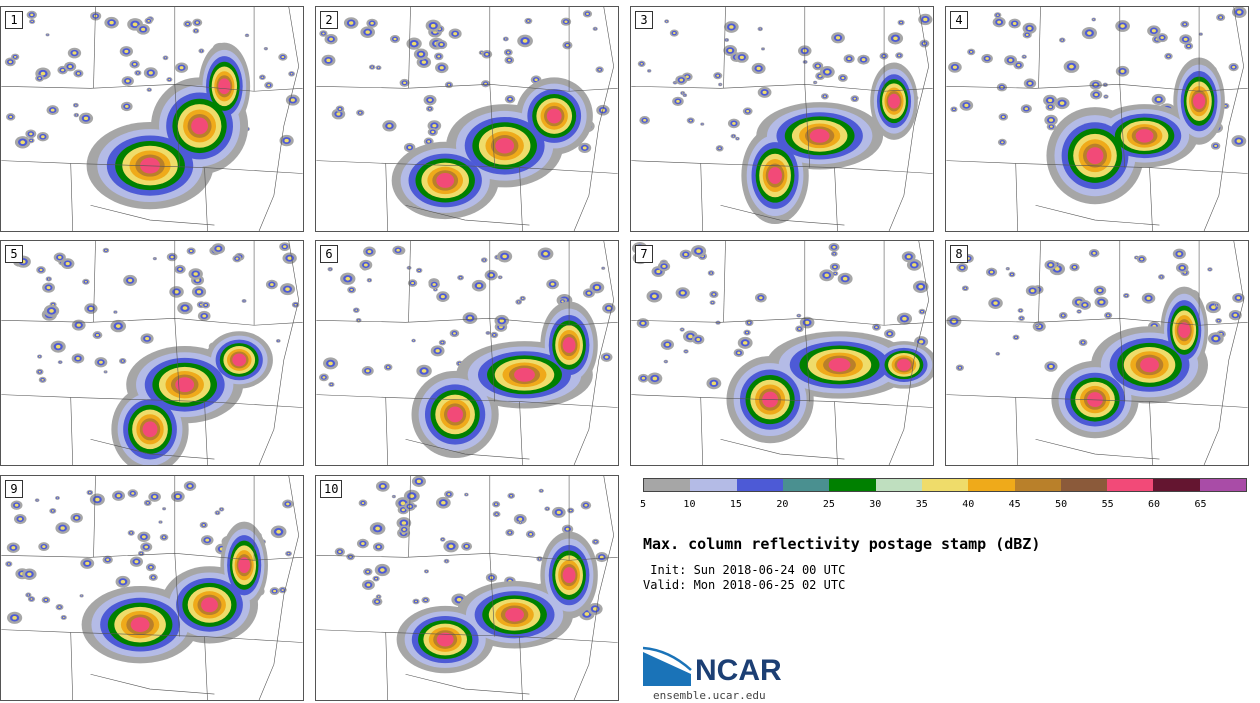 The width and height of the screenshot is (1260, 703). What do you see at coordinates (759, 485) in the screenshot?
I see `colorbar-segment` at bounding box center [759, 485].